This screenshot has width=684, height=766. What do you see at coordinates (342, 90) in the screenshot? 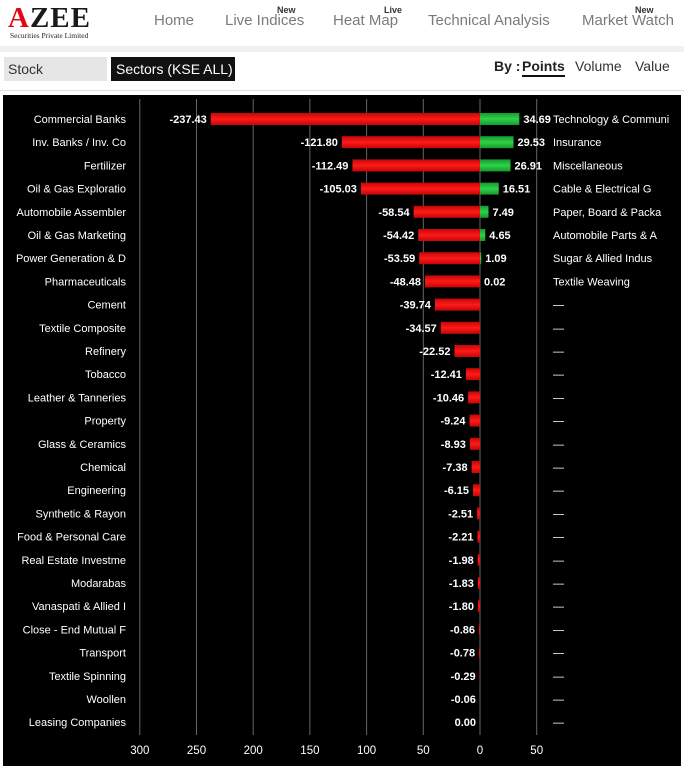
I see `toolbar-separator` at bounding box center [342, 90].